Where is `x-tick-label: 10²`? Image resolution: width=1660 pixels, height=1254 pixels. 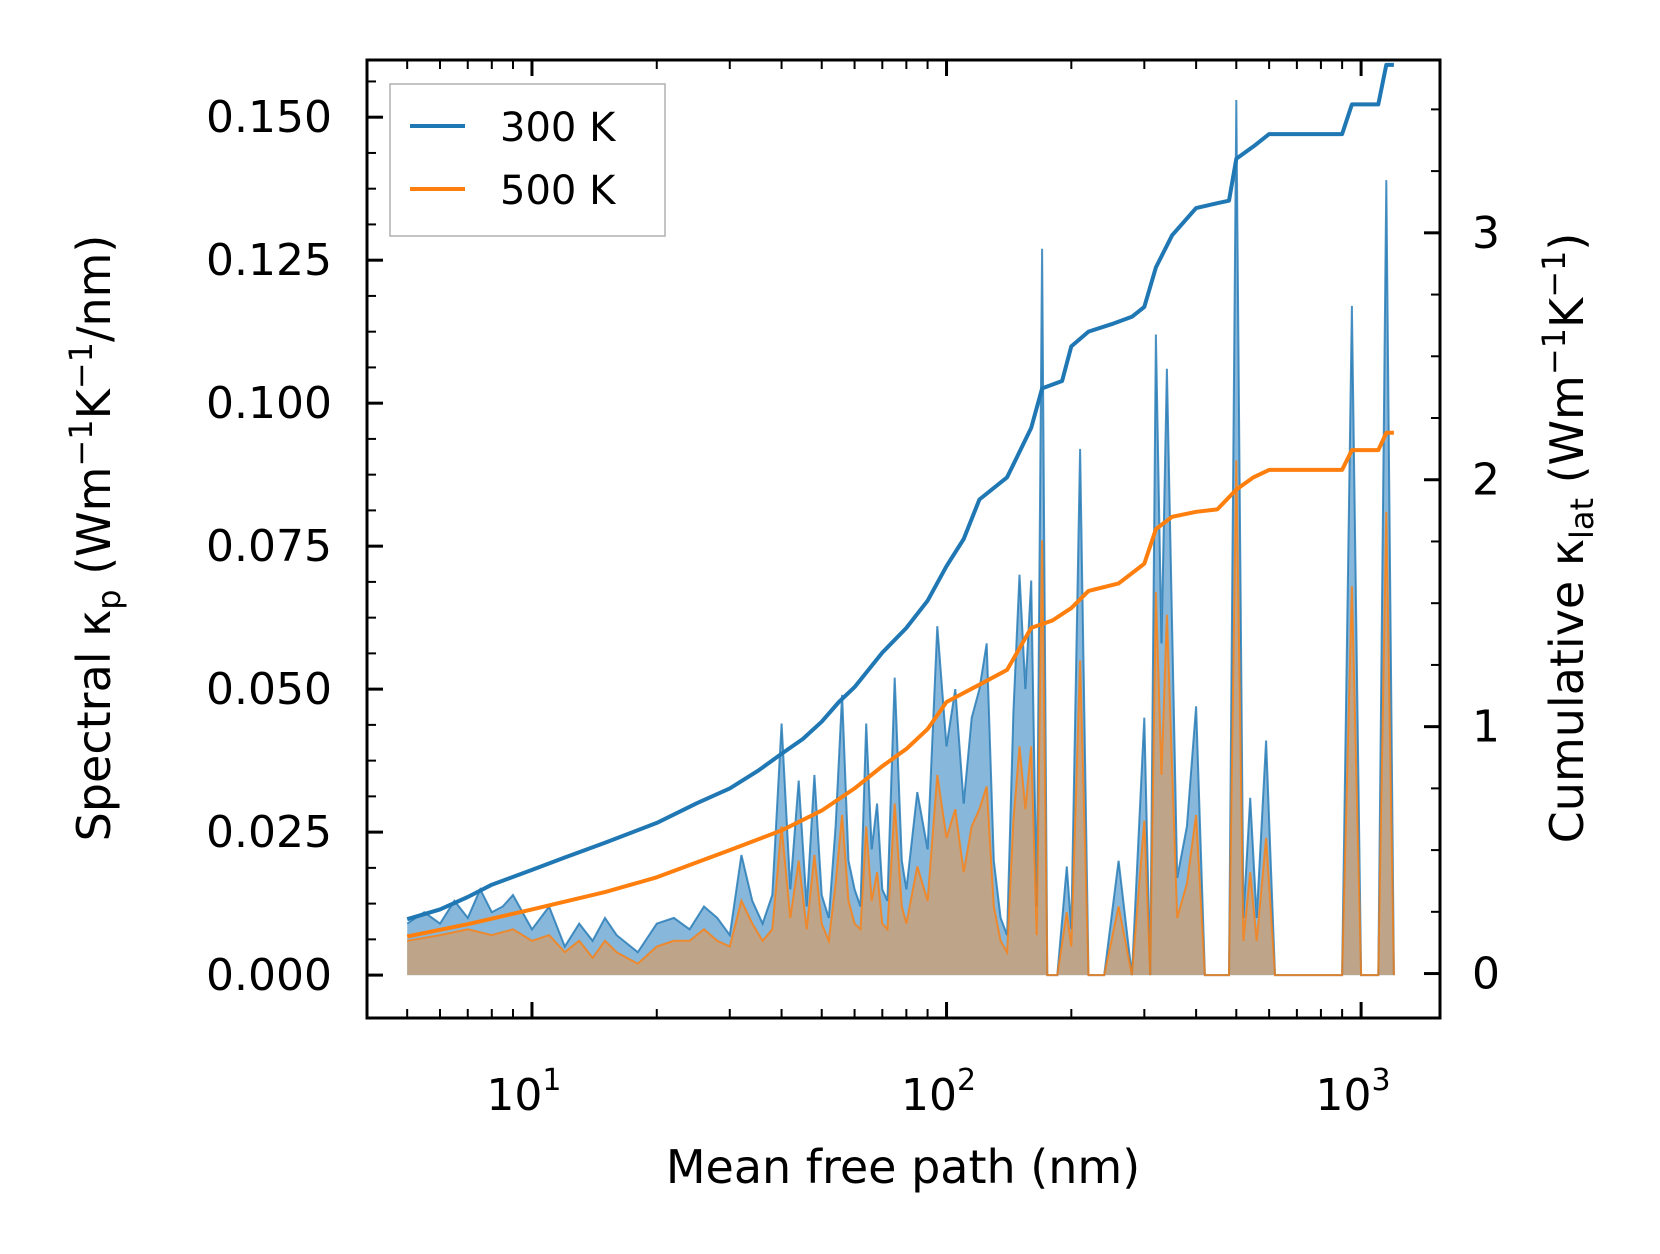
x-tick-label: 10² is located at coordinates (938, 1092).